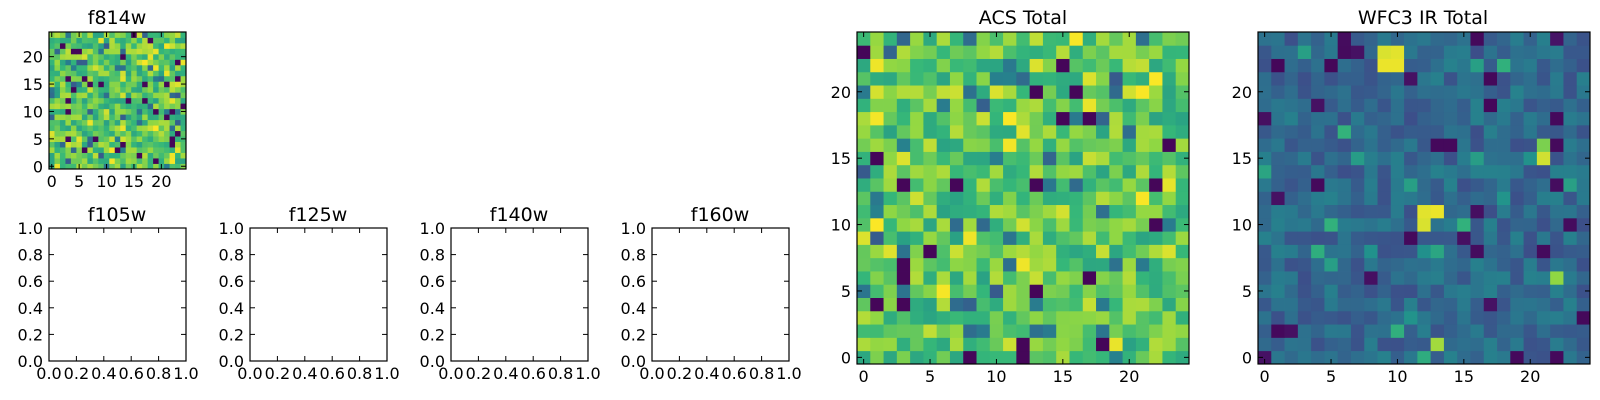  What do you see at coordinates (30, 361) in the screenshot?
I see `y-tick-label: 0.0` at bounding box center [30, 361].